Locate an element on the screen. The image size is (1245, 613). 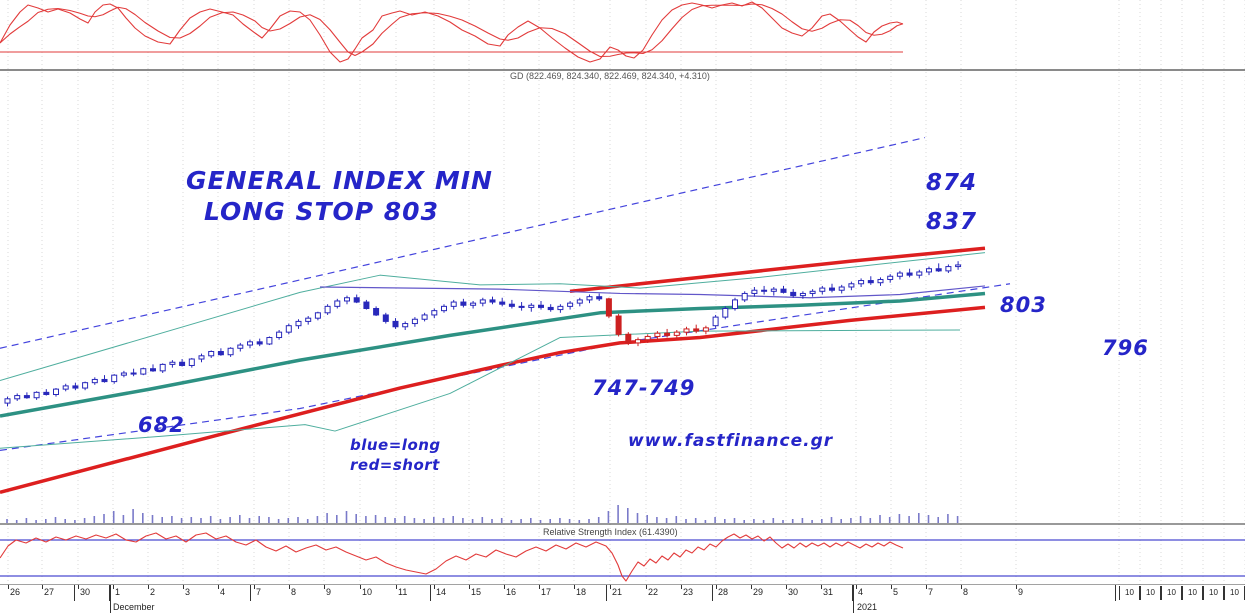
month-label: 2021 is located at coordinates (867, 607).